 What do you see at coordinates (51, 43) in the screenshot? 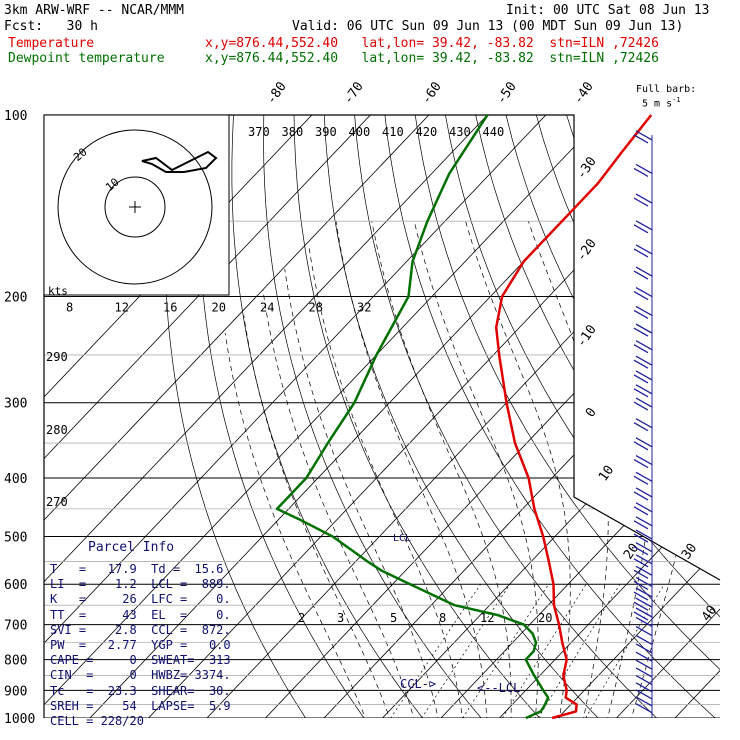
I see `temperature-legend: Temperature` at bounding box center [51, 43].